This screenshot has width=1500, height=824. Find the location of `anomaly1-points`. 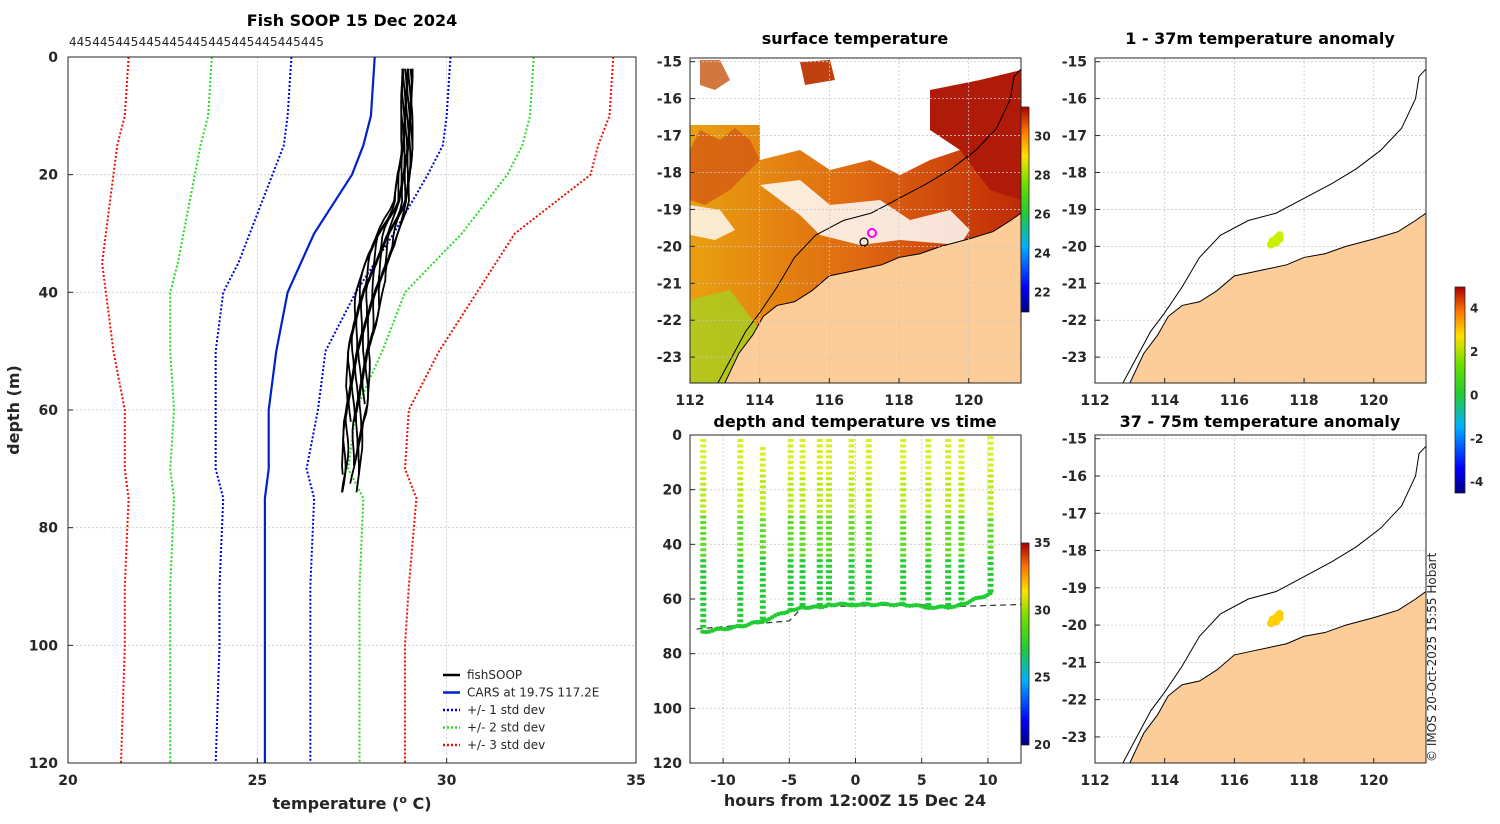

anomaly1-points is located at coordinates (1275, 240).